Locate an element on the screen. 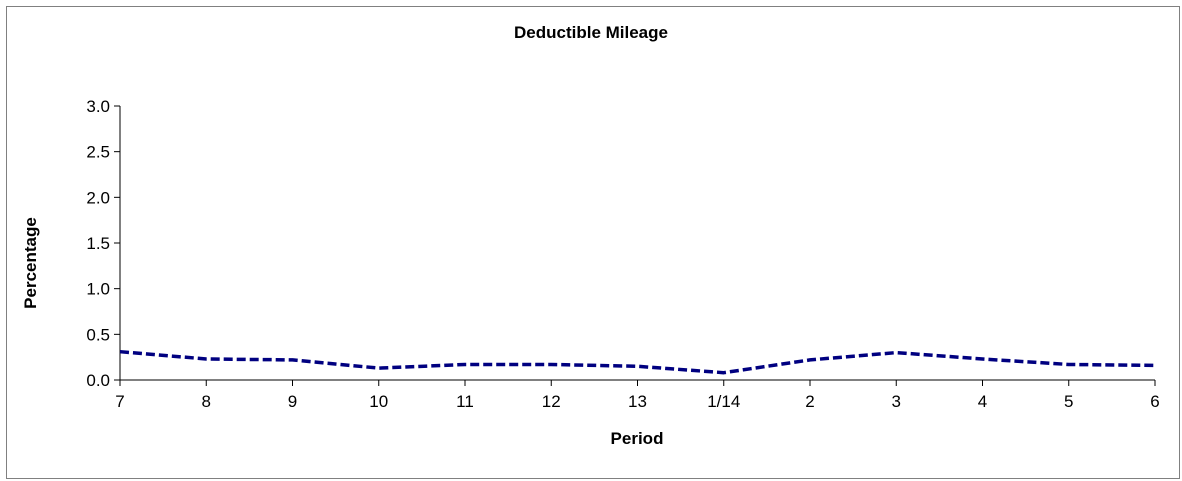 Image resolution: width=1182 pixels, height=481 pixels. y-tick-label: 1.5 is located at coordinates (98, 243).